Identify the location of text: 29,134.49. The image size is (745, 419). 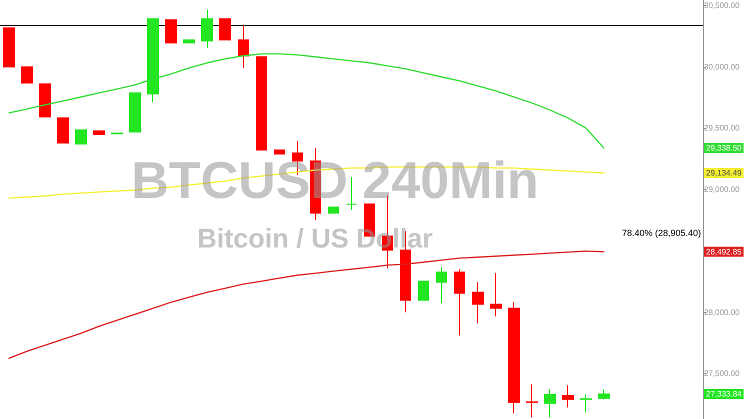
(724, 173).